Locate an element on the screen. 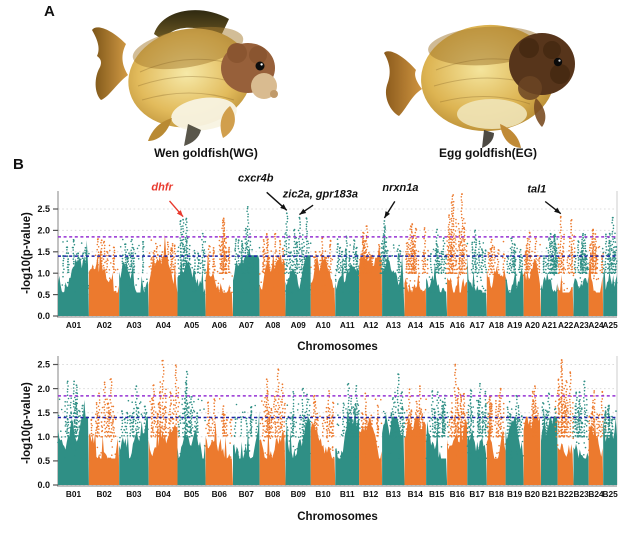  panel-a-label: A is located at coordinates (49, 11).